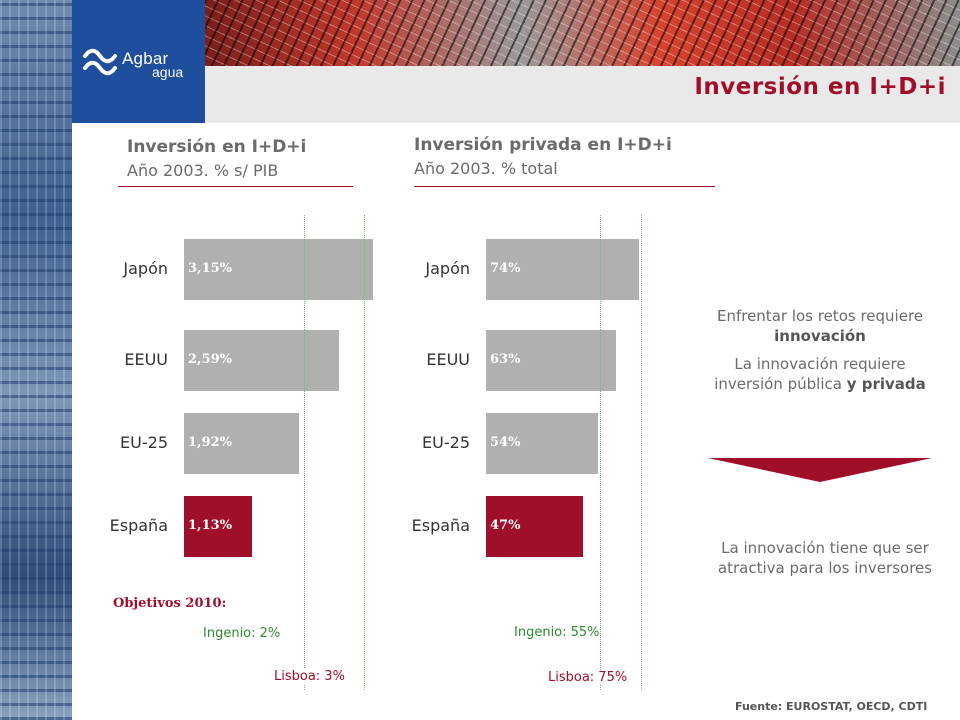  I want to click on source-note: Fuente: EUROSTAT, OECD, CDTI, so click(831, 706).